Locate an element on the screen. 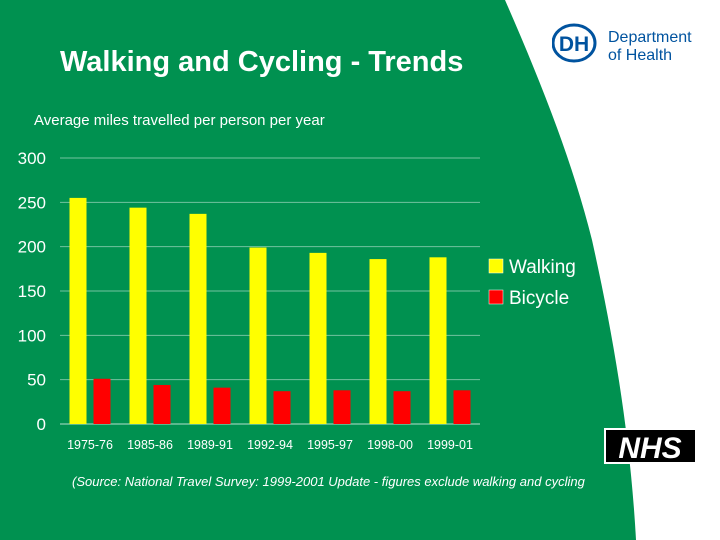  legend-label-walking: Walking is located at coordinates (542, 267).